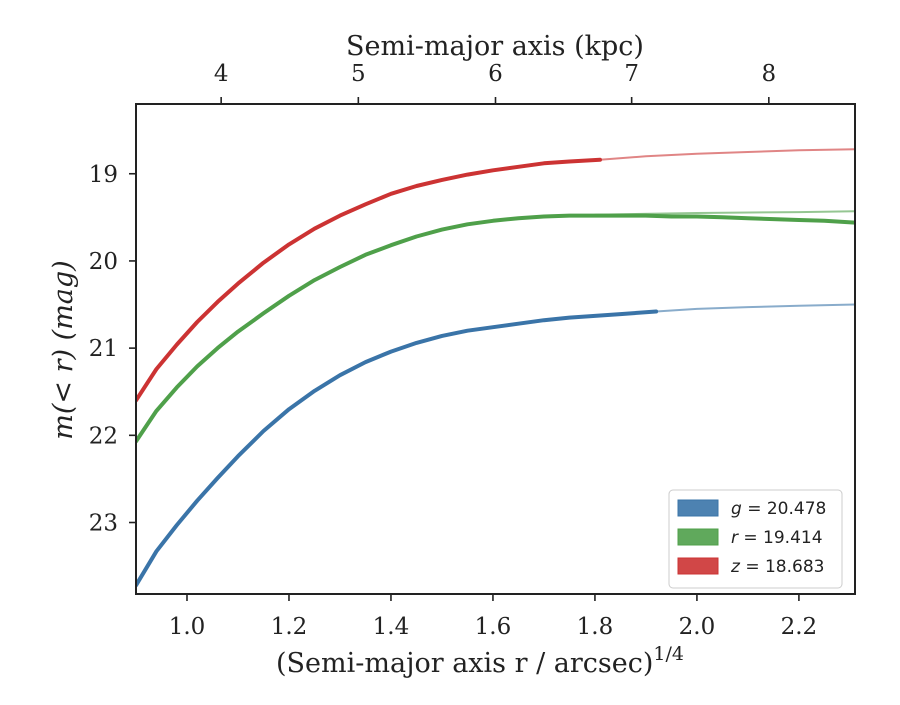 The height and width of the screenshot is (705, 900). I want to click on legend-swatch-g, so click(698, 508).